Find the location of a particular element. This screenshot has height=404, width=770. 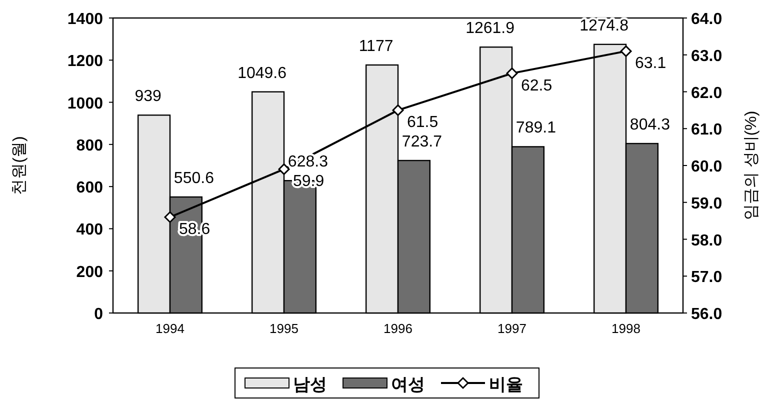

x-tick-label: 1996 is located at coordinates (398, 328).